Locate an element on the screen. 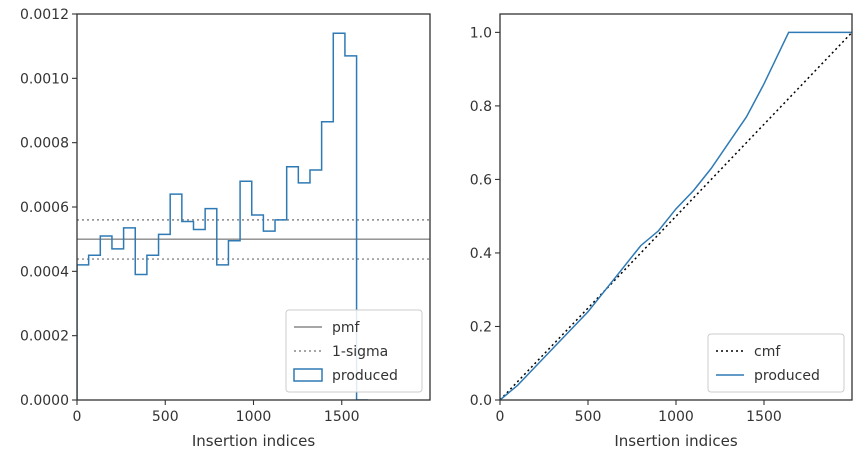 This screenshot has width=861, height=458. y-tick-label: 0.0006 is located at coordinates (44, 208).